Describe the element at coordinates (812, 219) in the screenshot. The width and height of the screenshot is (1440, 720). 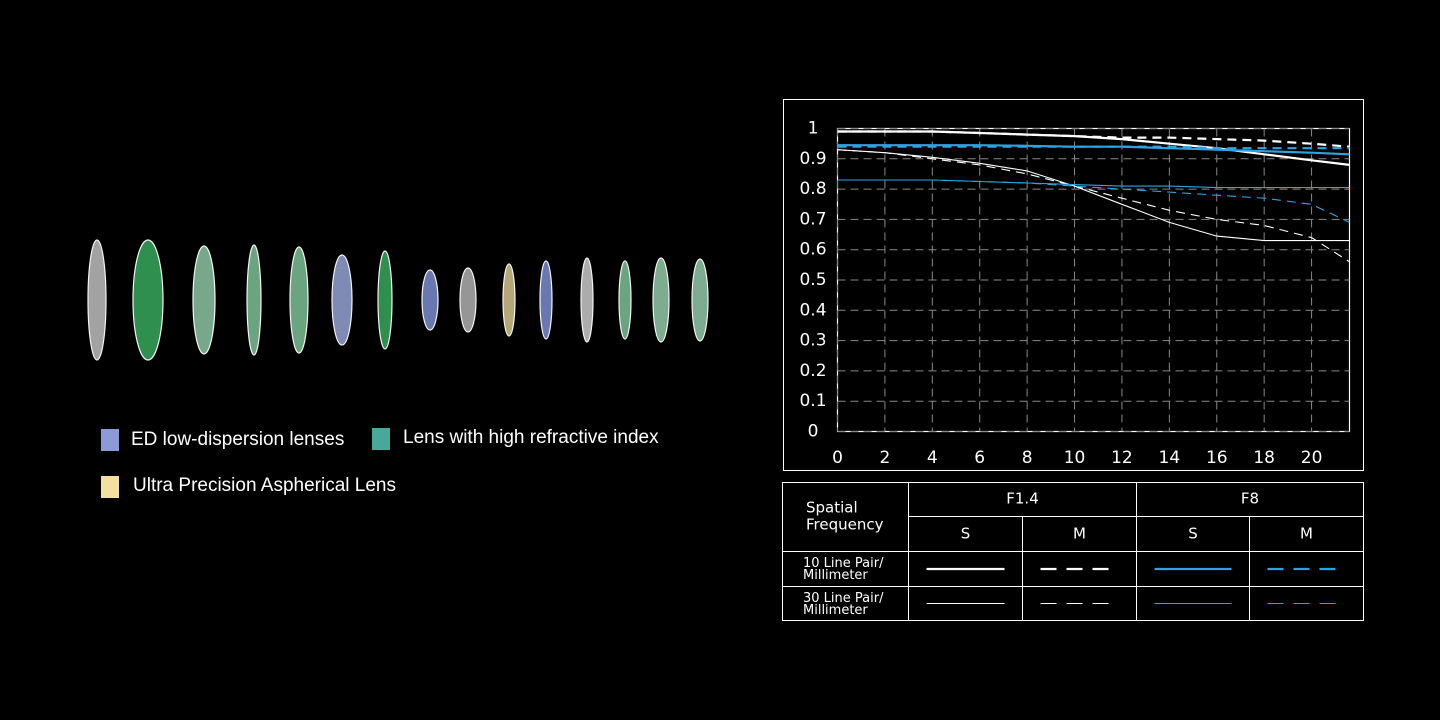
I see `y-tick-label: 0.7` at that location.